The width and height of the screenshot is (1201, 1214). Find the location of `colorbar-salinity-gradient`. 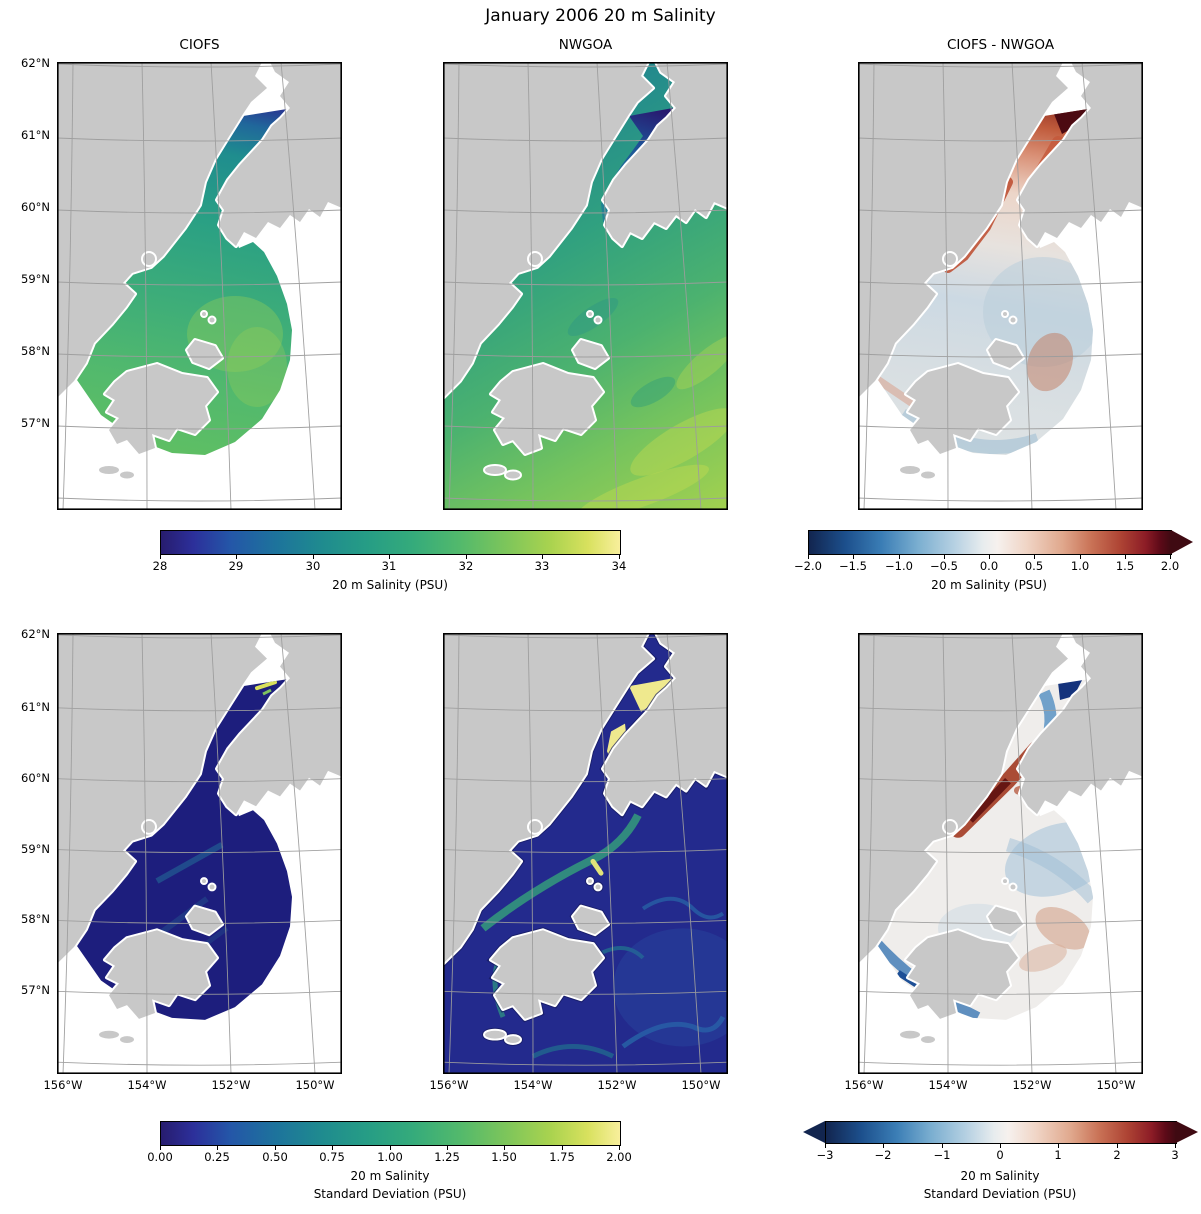

colorbar-salinity-gradient is located at coordinates (390, 542).